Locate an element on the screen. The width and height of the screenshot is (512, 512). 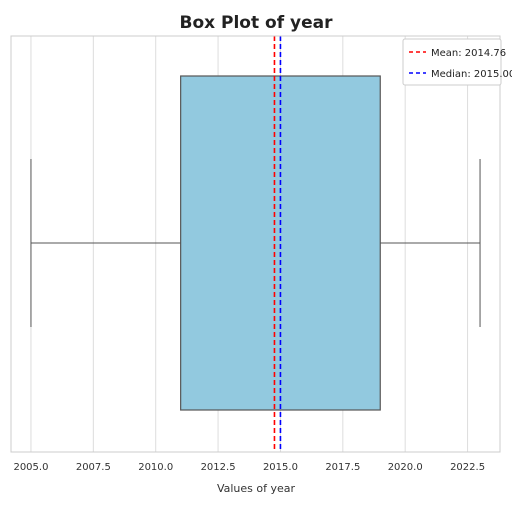
x-tick-label: 2005.0 is located at coordinates (30, 467).